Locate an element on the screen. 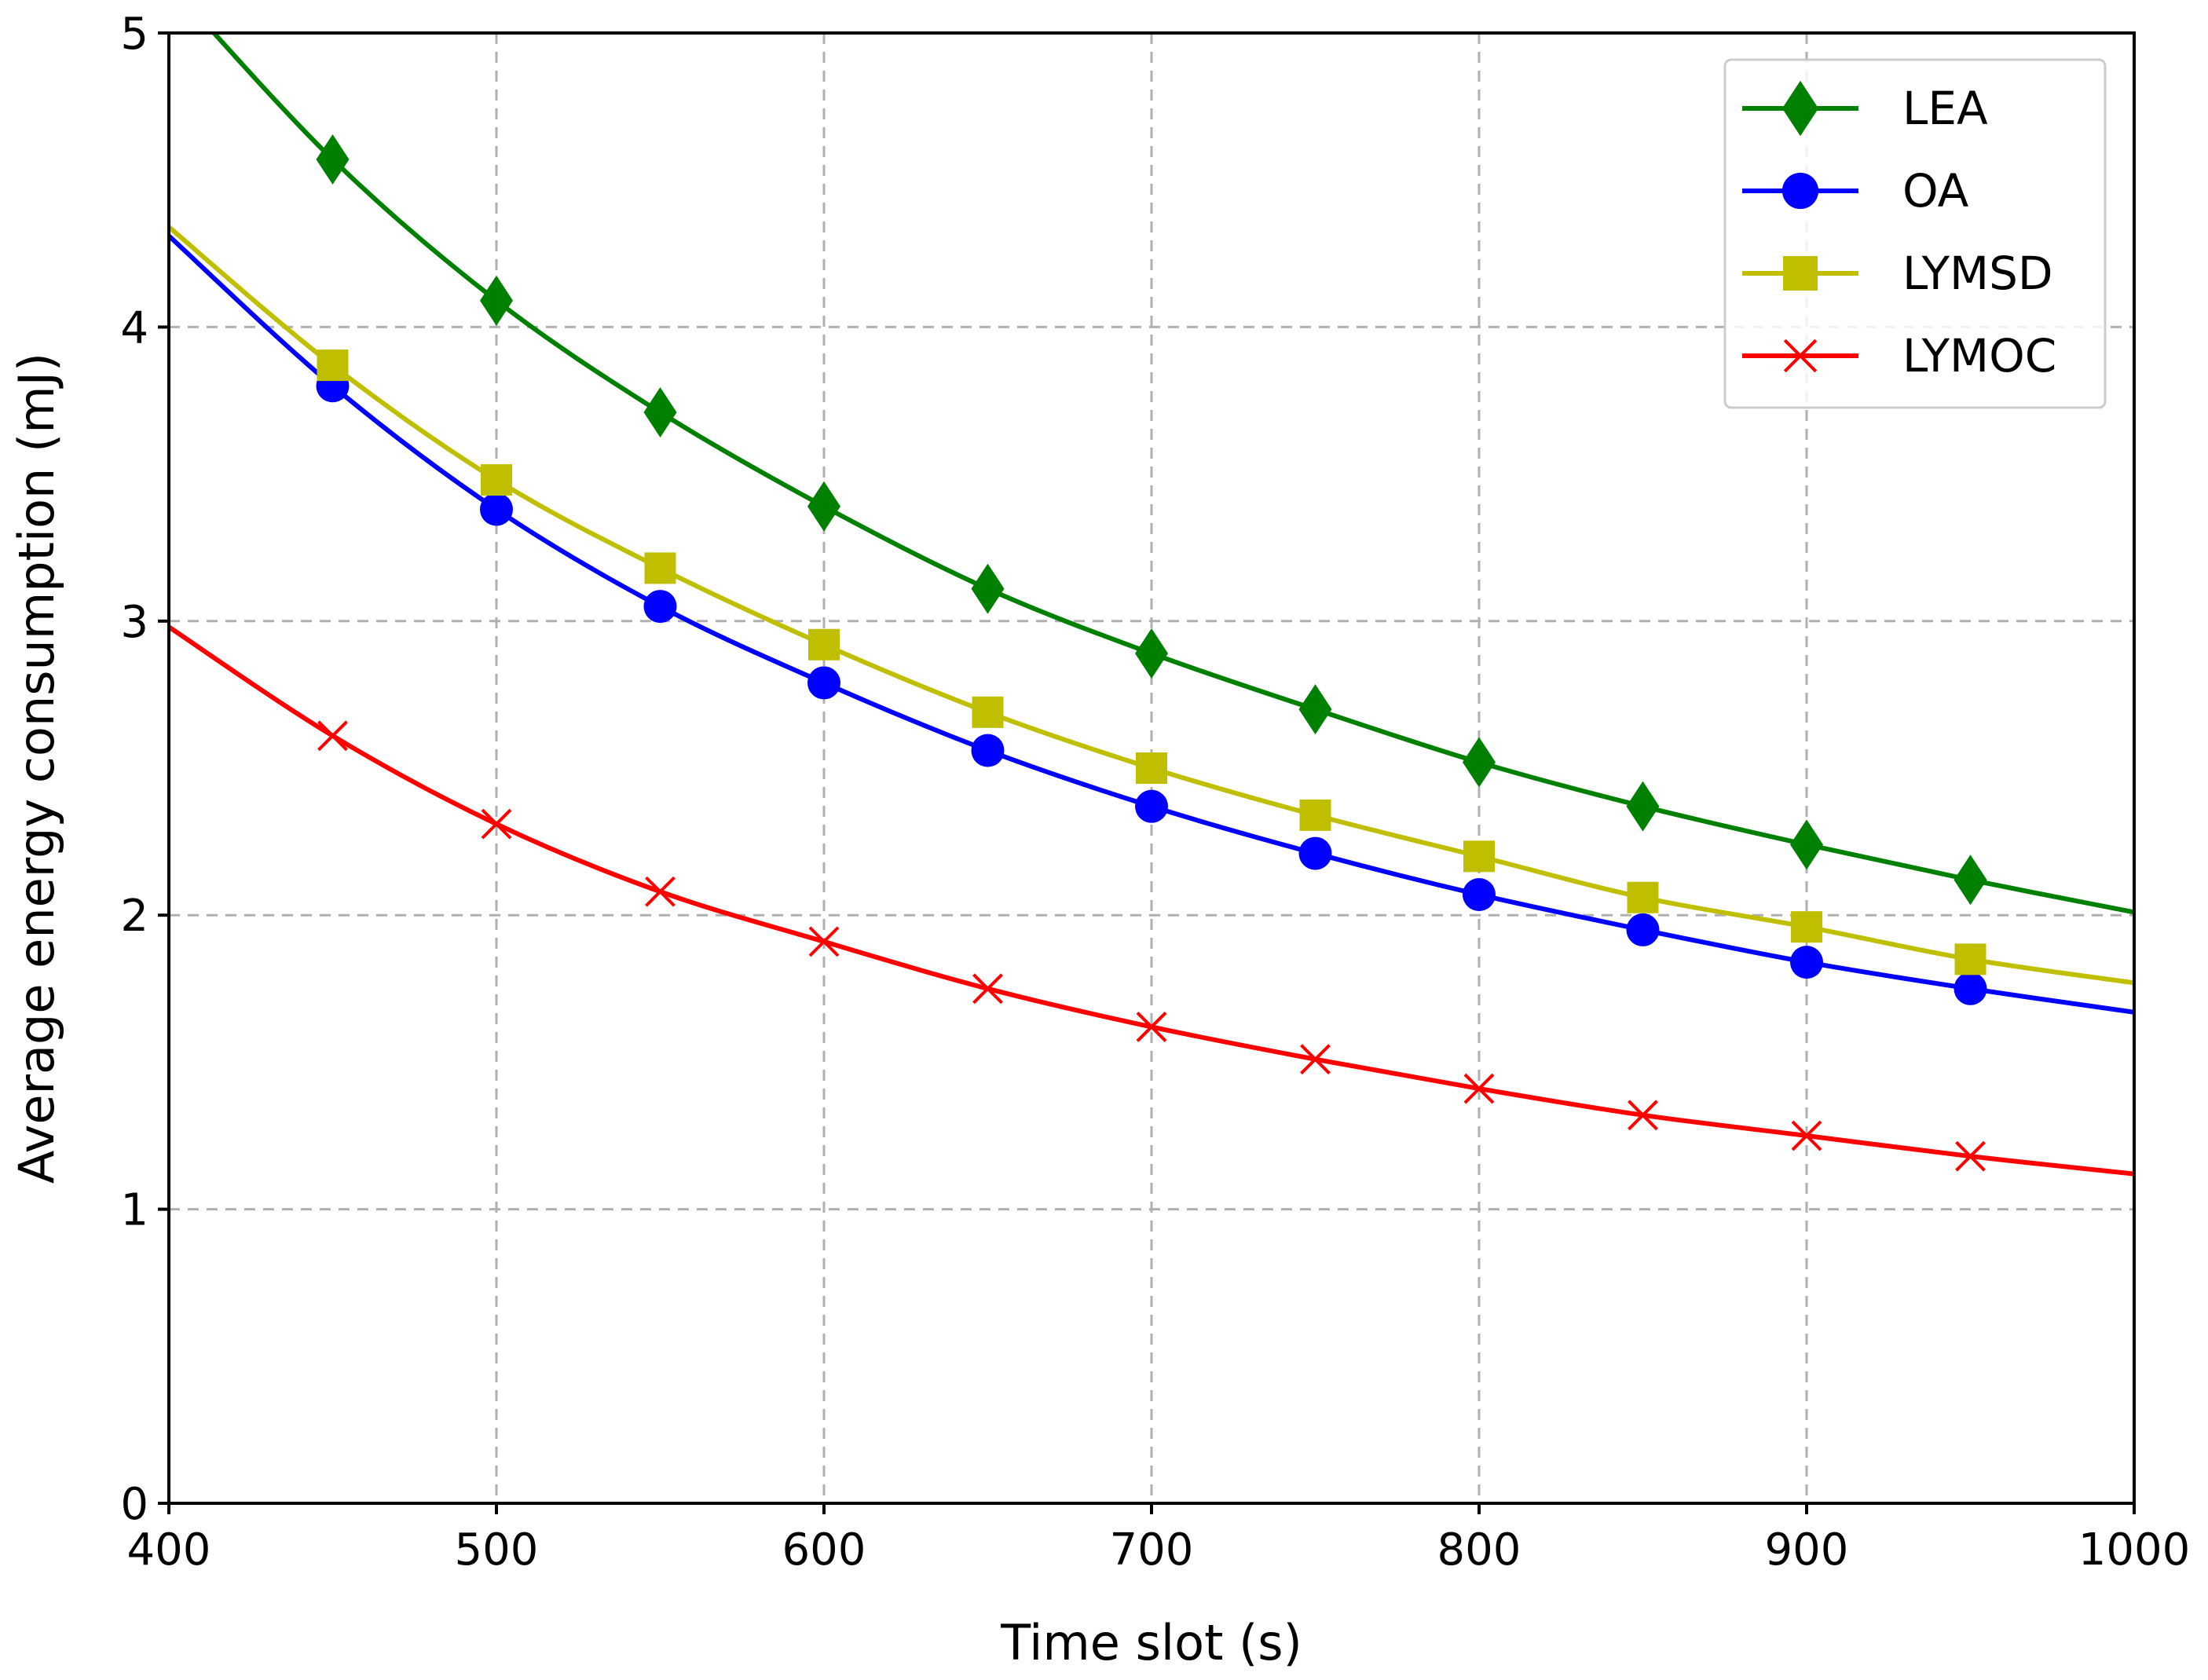 Image resolution: width=2208 pixels, height=1680 pixels. legend-item: LYMOC is located at coordinates (1899, 355).